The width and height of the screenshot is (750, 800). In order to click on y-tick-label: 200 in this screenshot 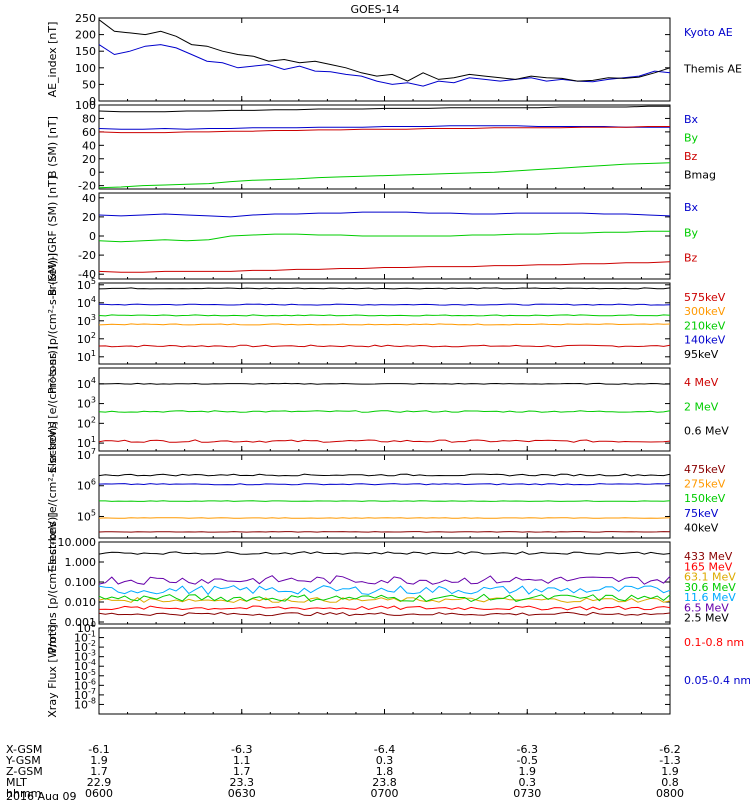, I will do `click(85, 35)`.